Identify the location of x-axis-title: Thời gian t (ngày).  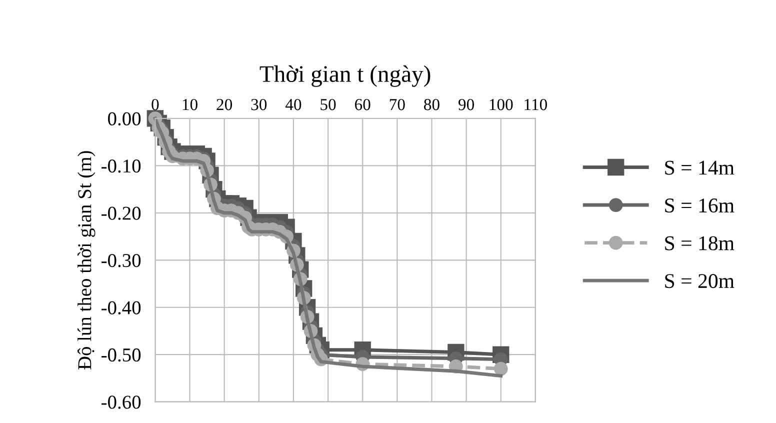
(345, 76).